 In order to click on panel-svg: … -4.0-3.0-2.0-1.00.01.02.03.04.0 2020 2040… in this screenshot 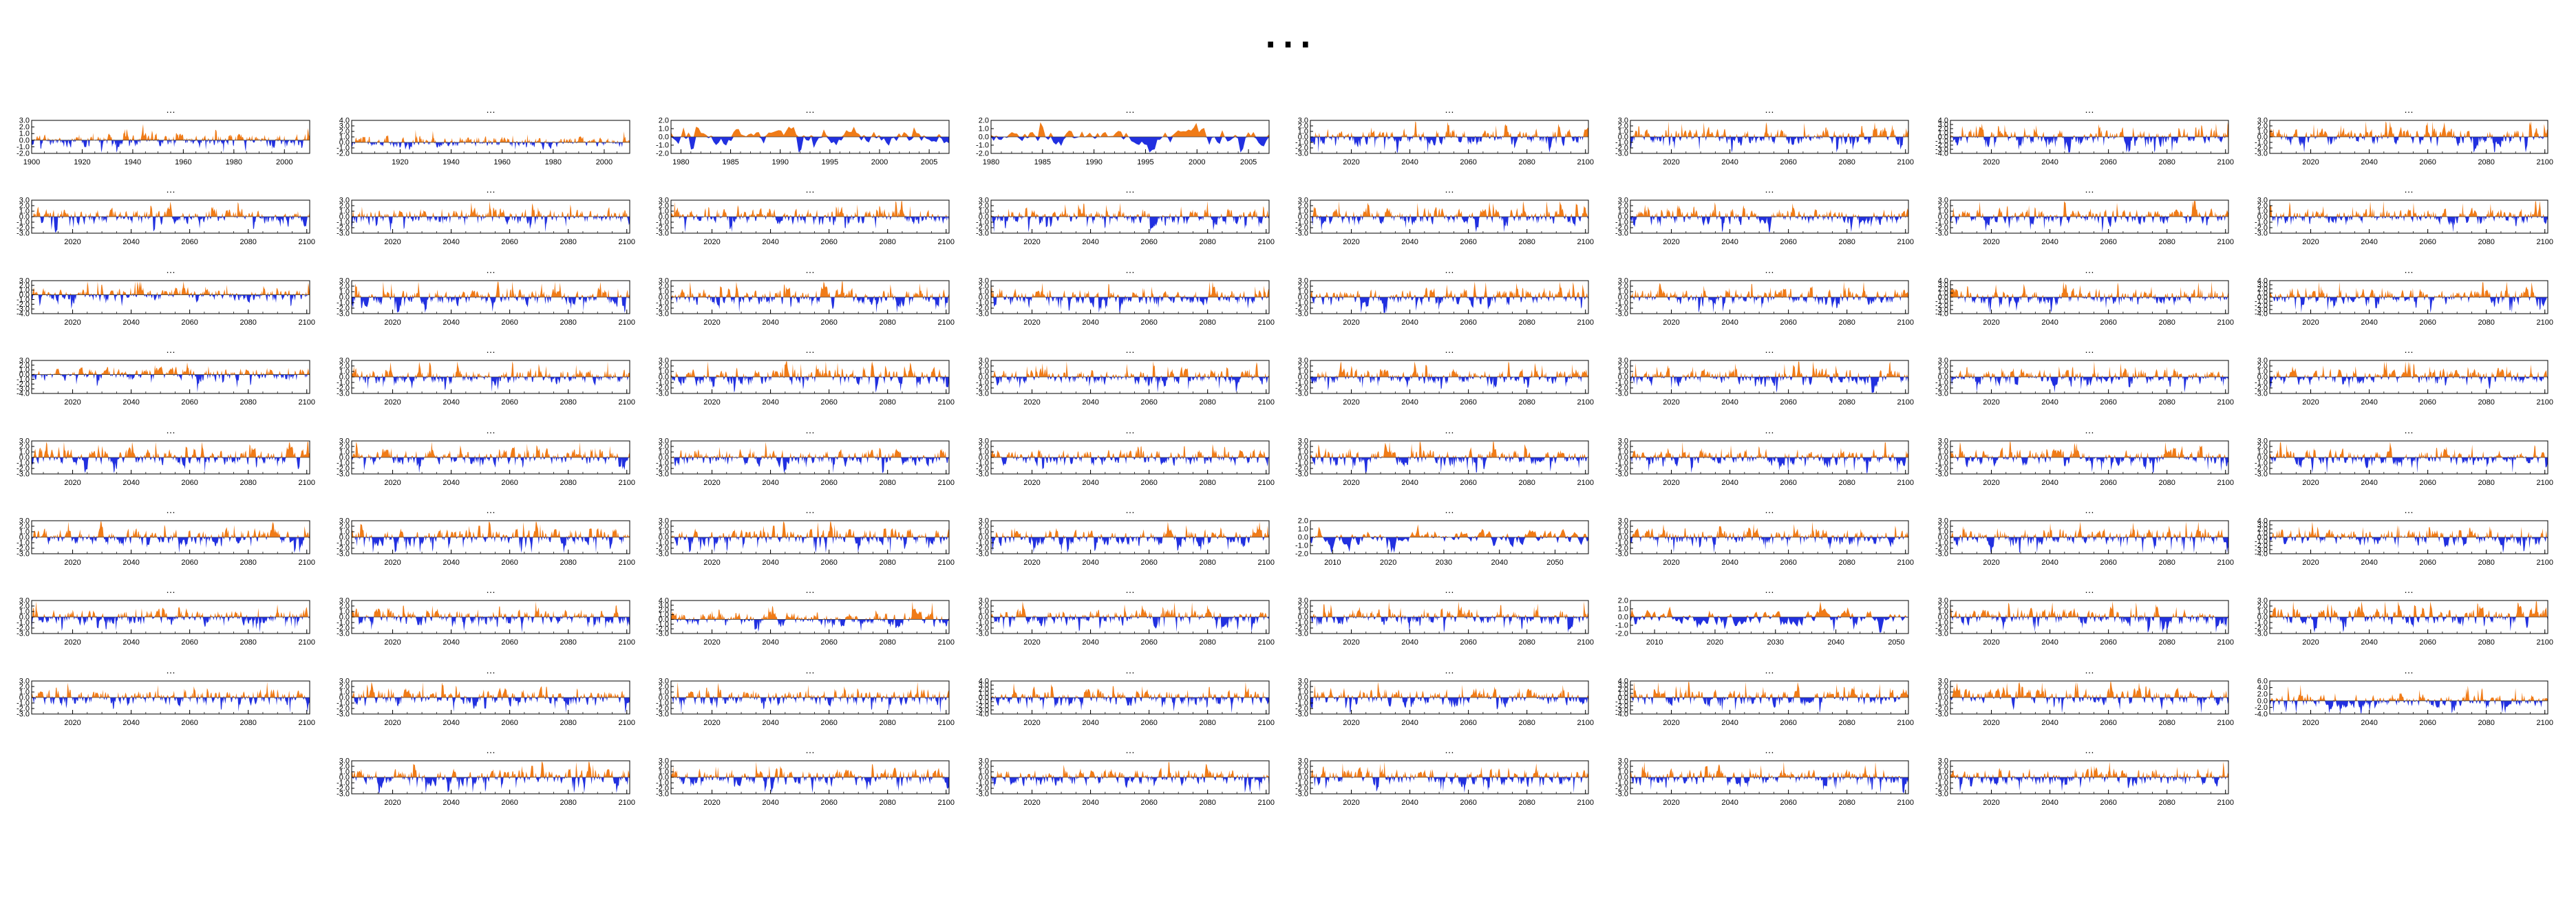, I will do `click(1125, 695)`.